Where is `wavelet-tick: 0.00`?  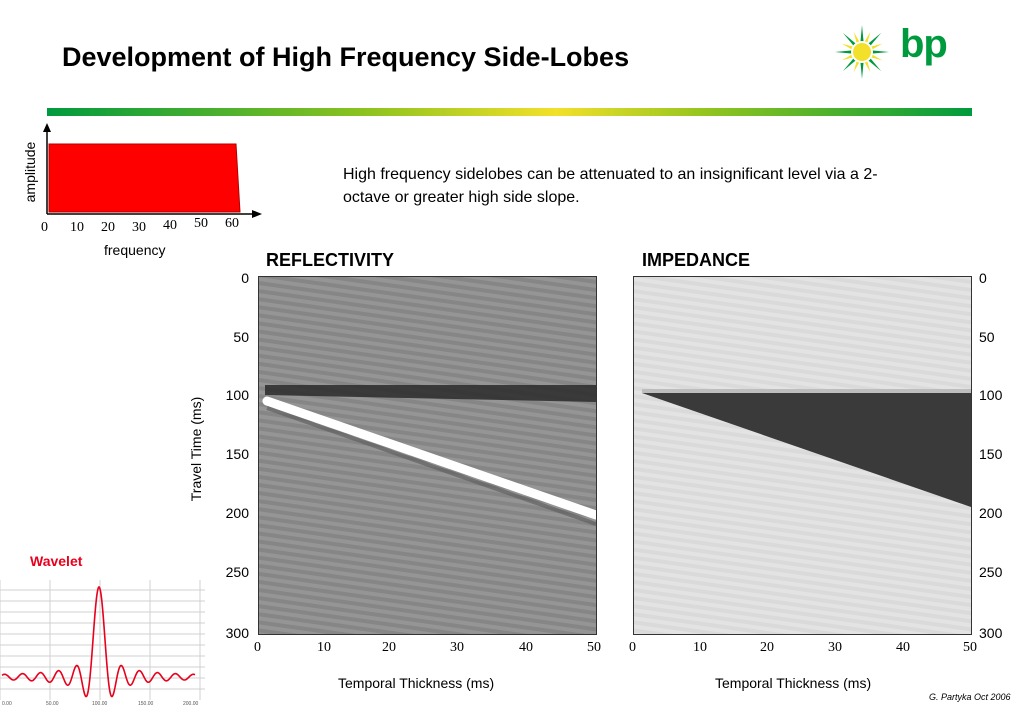 wavelet-tick: 0.00 is located at coordinates (7, 704).